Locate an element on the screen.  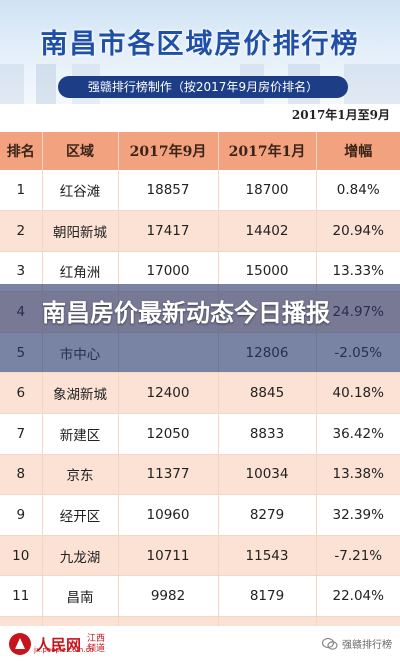
cell-jan-2017: 11543 is located at coordinates (267, 556).